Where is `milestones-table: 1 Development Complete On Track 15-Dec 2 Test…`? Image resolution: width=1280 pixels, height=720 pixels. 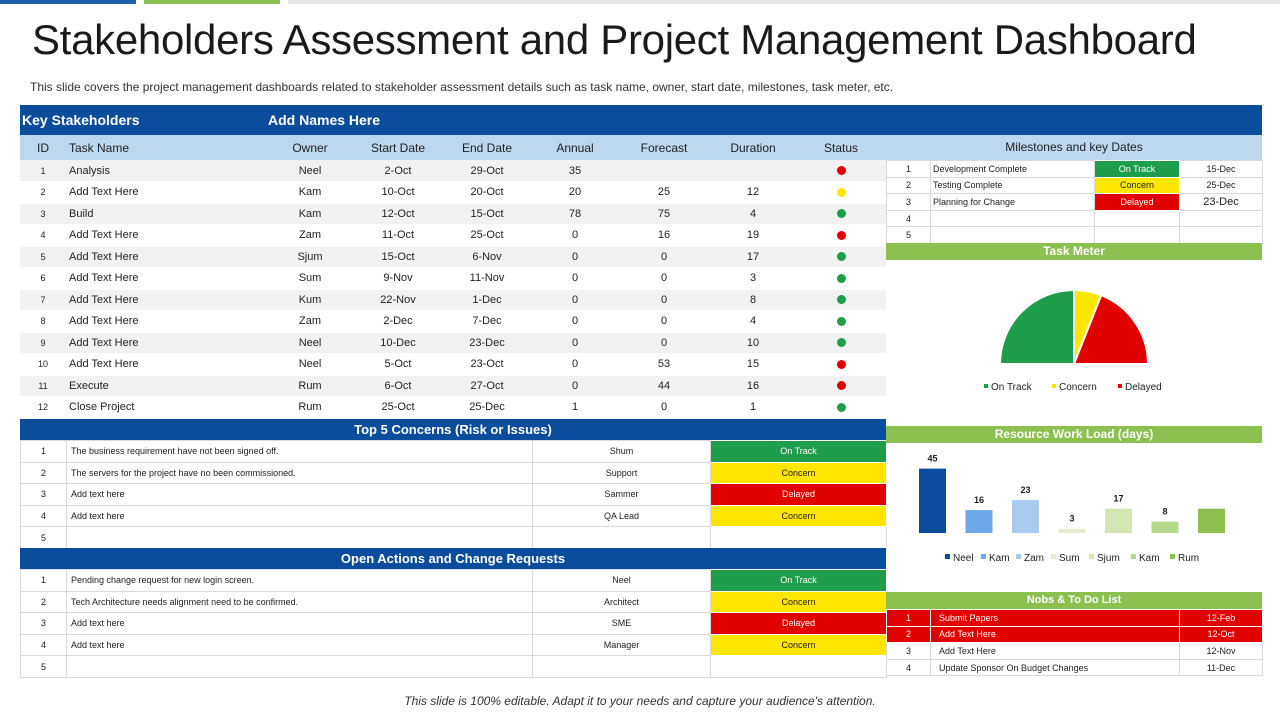
milestones-table: 1 Development Complete On Track 15-Dec 2 Test… is located at coordinates (1074, 202).